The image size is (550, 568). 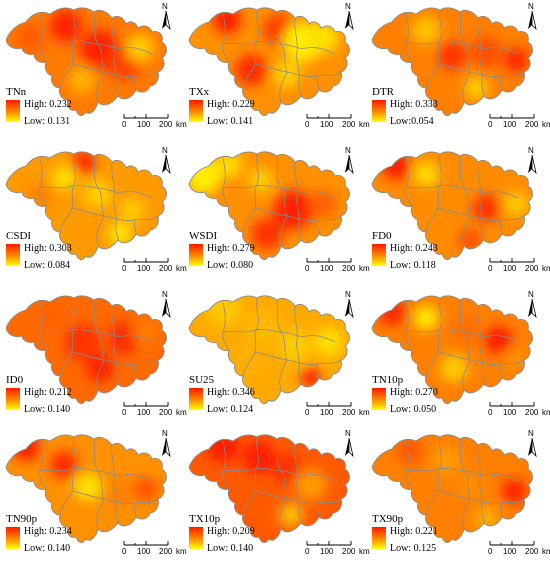 What do you see at coordinates (231, 392) in the screenshot?
I see `legend-high: High: 0.346` at bounding box center [231, 392].